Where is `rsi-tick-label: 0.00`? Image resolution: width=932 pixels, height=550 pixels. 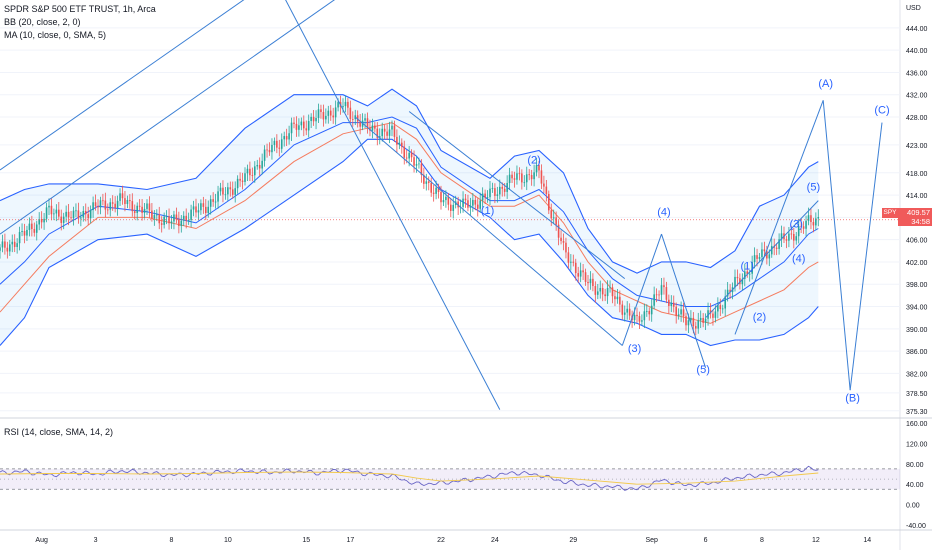 rsi-tick-label: 0.00 is located at coordinates (913, 506).